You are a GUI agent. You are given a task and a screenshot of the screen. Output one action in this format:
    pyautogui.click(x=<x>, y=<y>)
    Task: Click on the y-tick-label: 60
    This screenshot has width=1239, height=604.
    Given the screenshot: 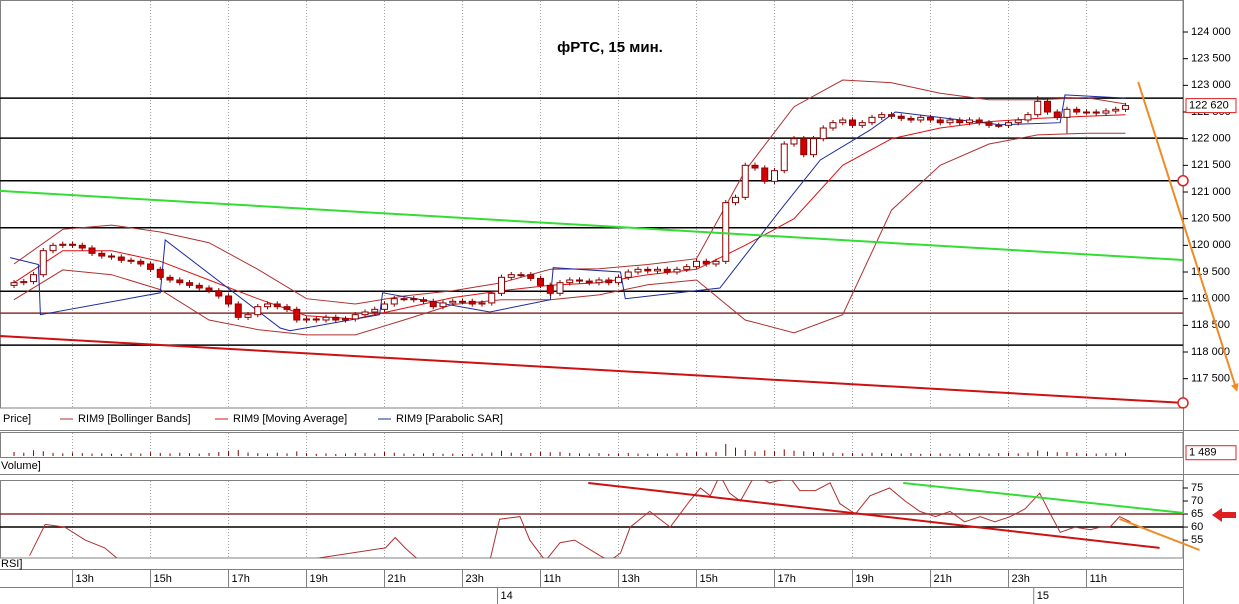 What is the action you would take?
    pyautogui.click(x=1197, y=527)
    